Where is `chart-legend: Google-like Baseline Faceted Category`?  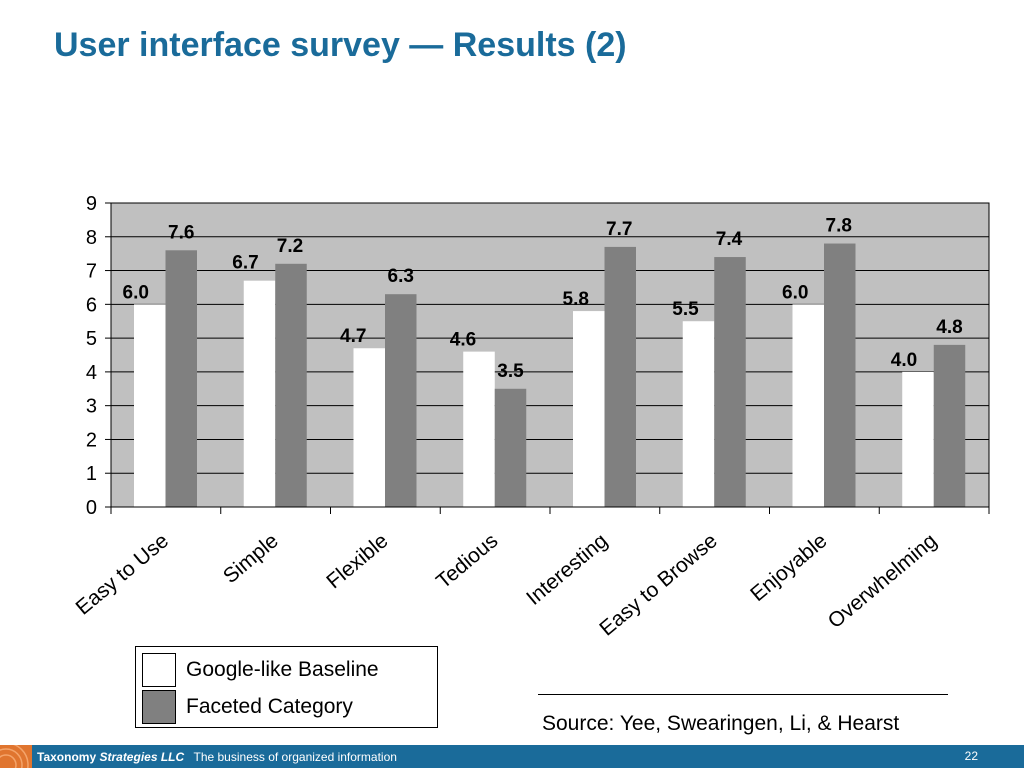 chart-legend: Google-like Baseline Faceted Category is located at coordinates (286, 687).